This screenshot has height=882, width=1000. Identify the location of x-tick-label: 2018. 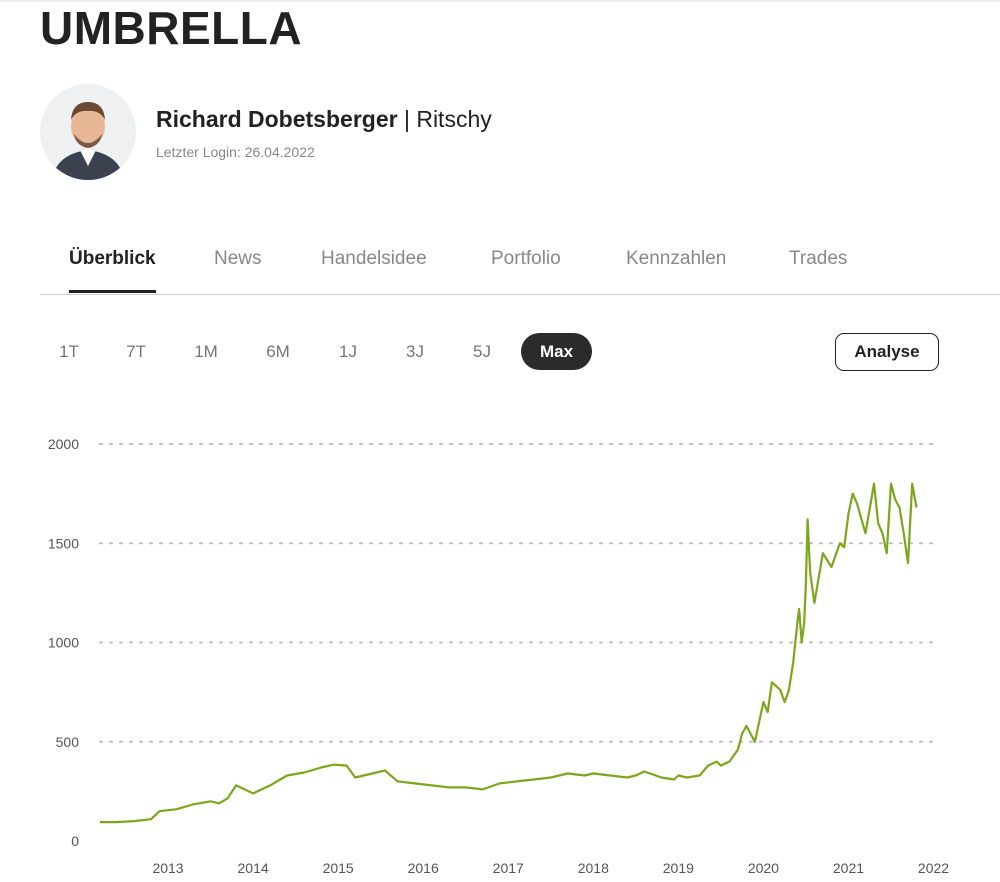
(593, 868).